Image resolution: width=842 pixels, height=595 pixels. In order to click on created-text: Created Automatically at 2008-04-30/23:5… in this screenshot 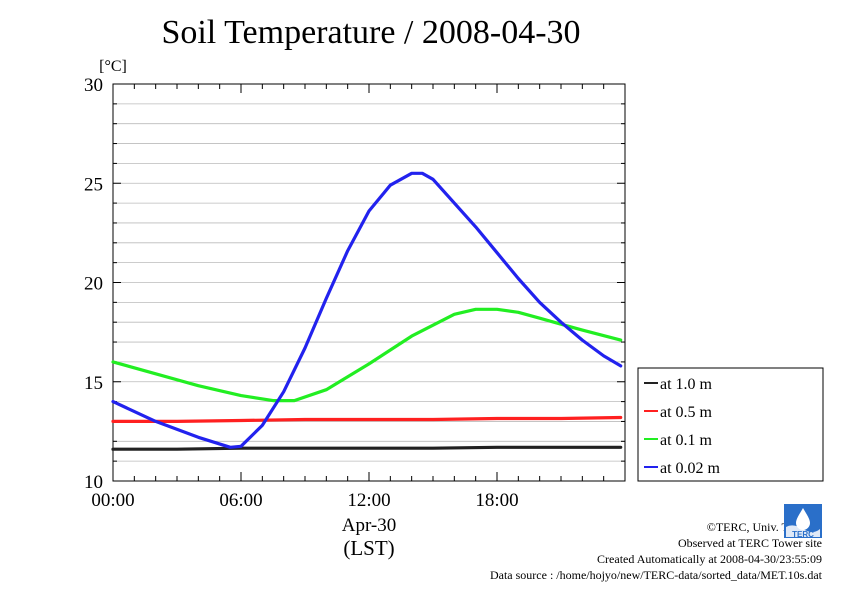, I will do `click(709, 559)`.